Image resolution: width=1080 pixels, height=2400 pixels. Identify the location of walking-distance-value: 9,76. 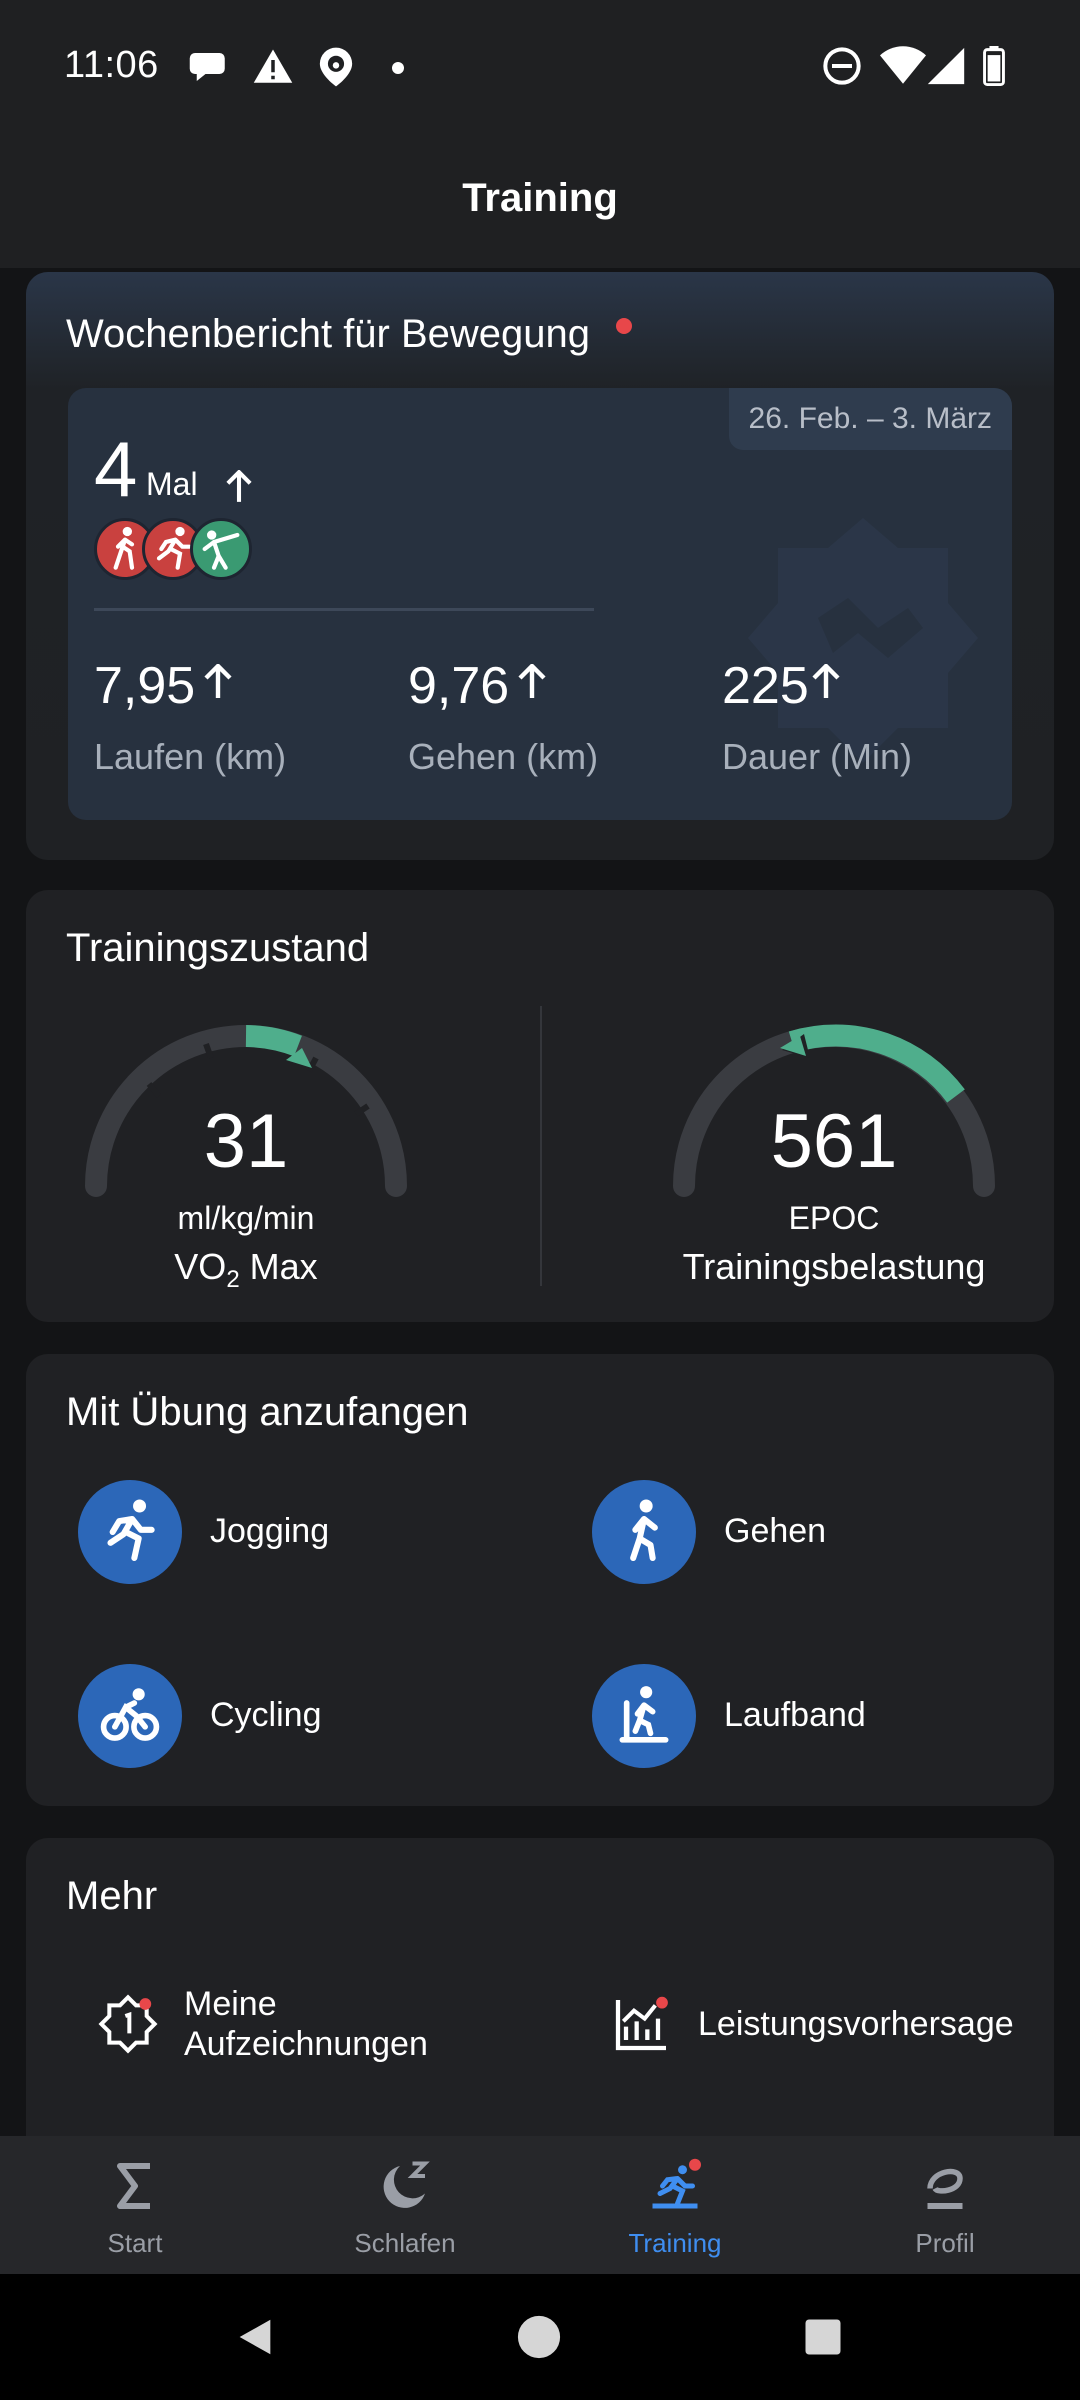
(459, 686).